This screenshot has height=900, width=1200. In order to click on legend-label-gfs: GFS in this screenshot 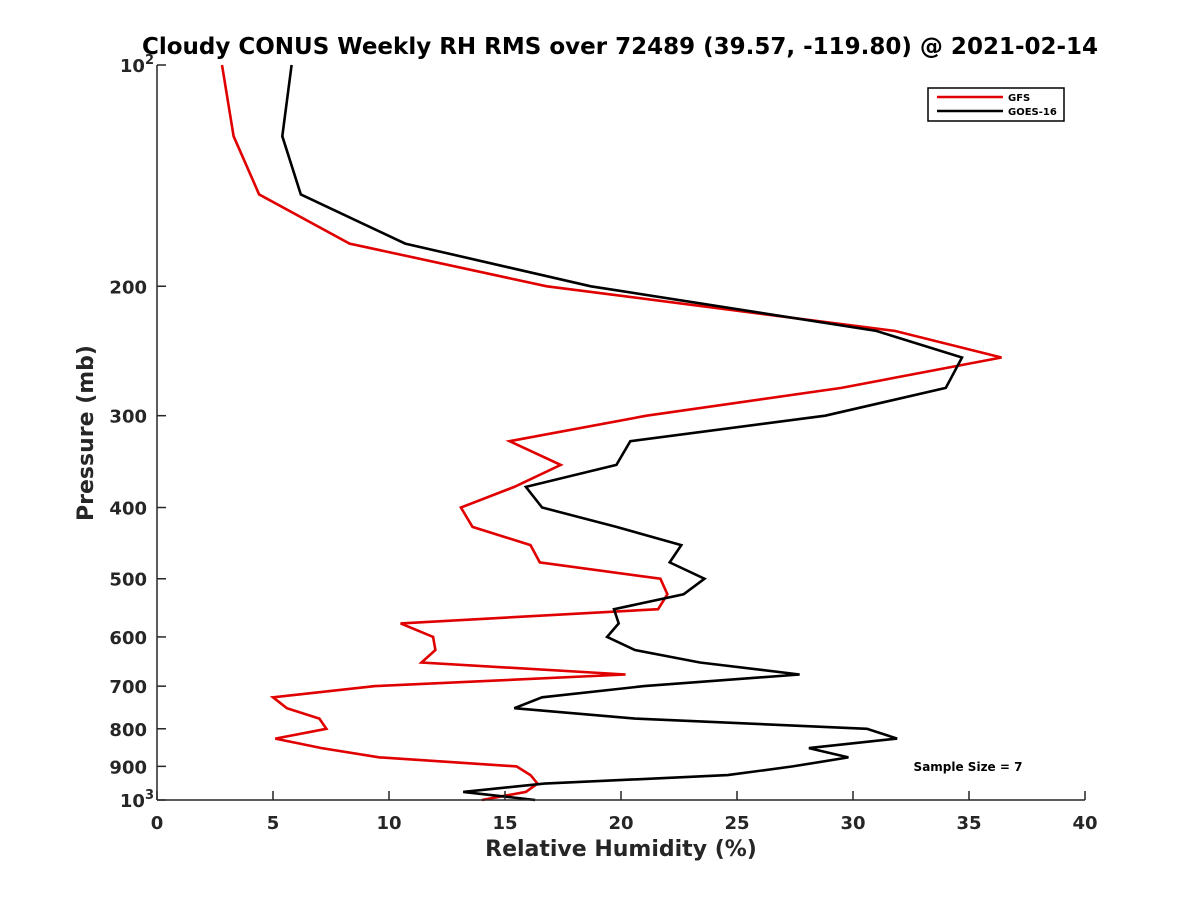, I will do `click(1019, 98)`.